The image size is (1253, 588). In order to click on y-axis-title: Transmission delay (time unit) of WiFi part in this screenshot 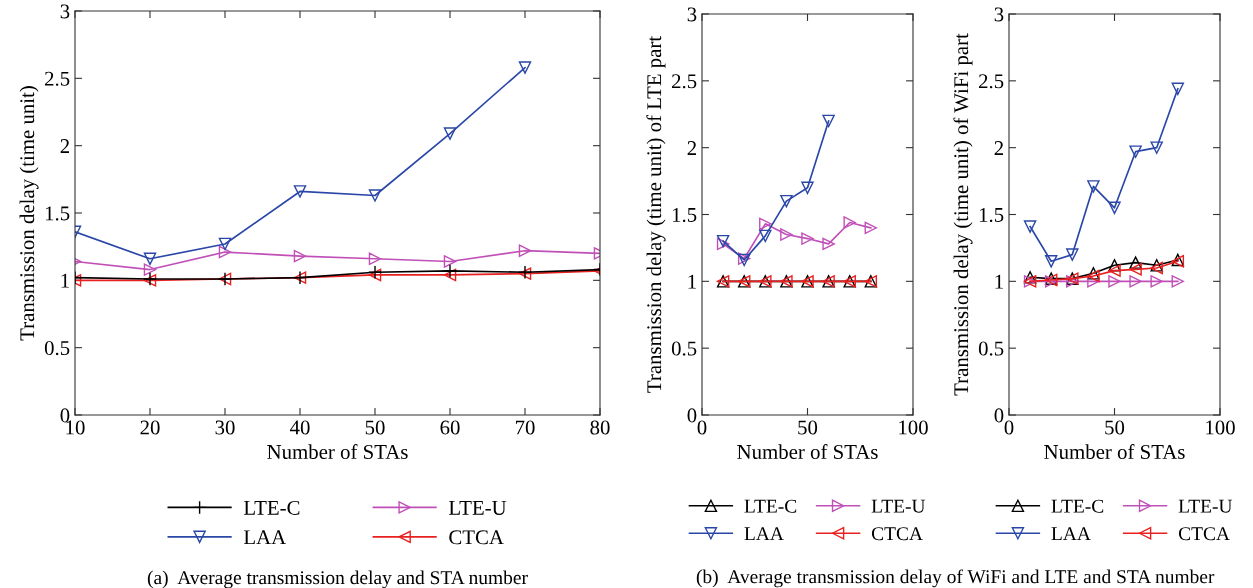, I will do `click(963, 214)`.